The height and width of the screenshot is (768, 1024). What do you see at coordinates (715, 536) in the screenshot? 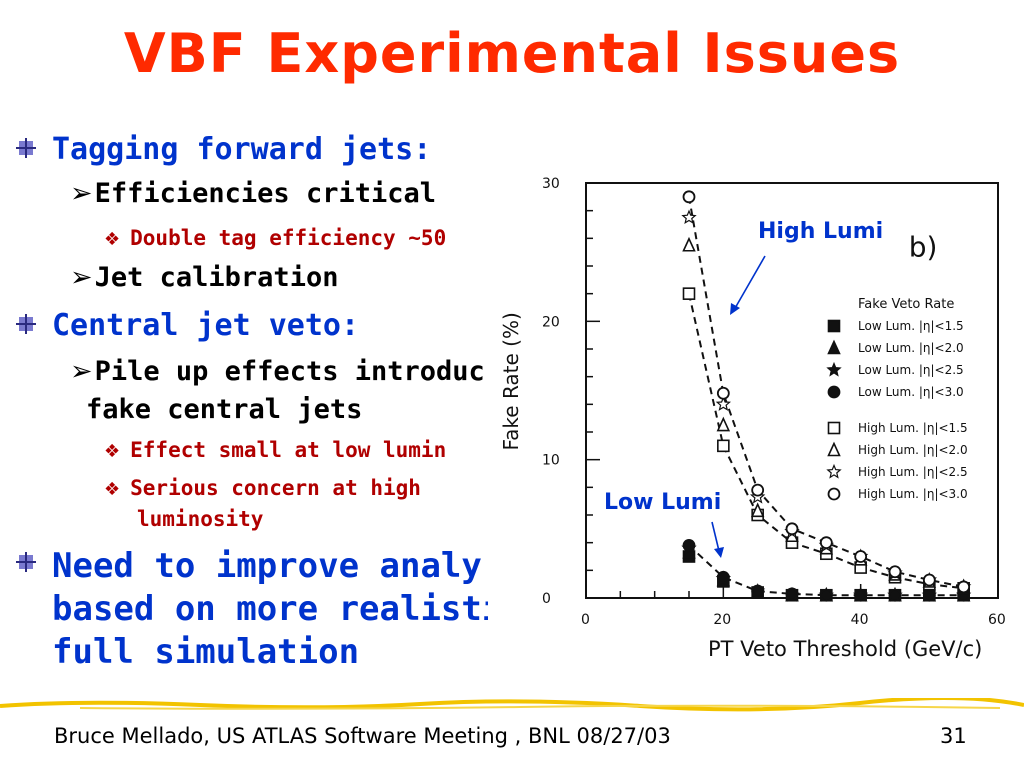
I see `annotation-low-lumi-arrow` at bounding box center [715, 536].